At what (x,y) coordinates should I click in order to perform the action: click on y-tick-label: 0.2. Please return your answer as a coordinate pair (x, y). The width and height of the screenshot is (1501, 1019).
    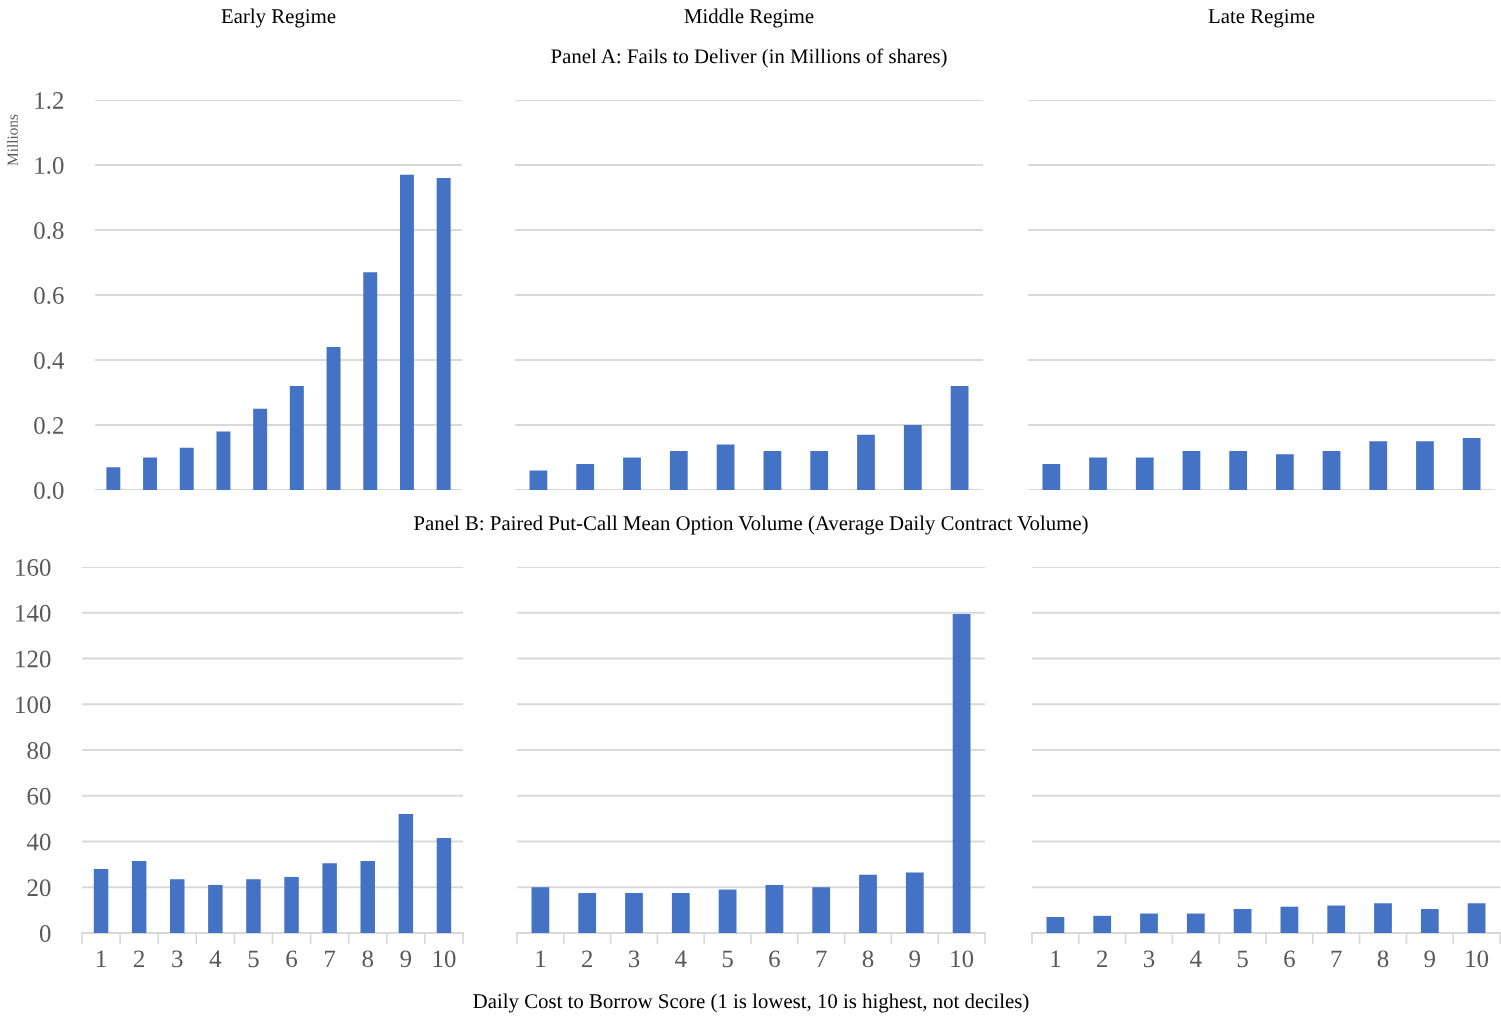
    Looking at the image, I should click on (49, 426).